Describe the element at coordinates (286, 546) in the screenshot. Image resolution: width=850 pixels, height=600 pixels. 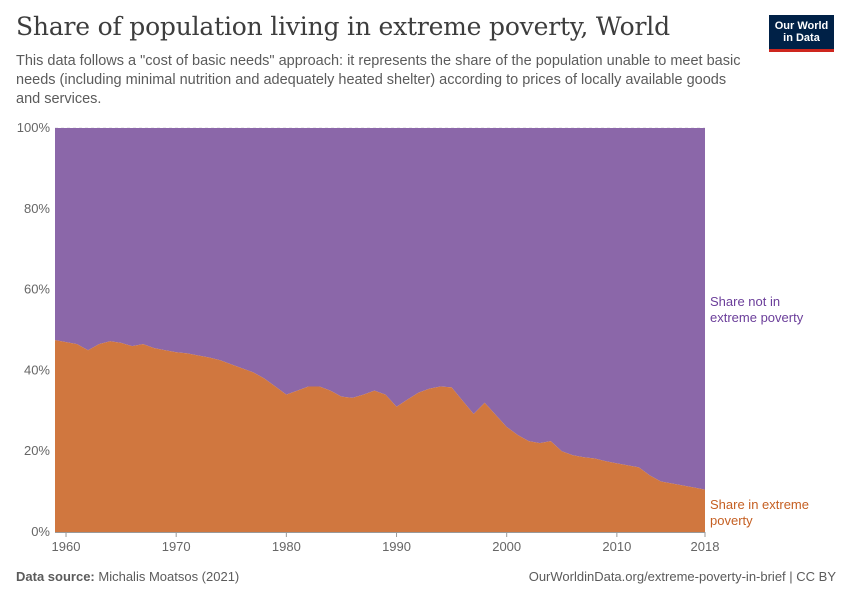
I see `x-tick-label: 1980` at that location.